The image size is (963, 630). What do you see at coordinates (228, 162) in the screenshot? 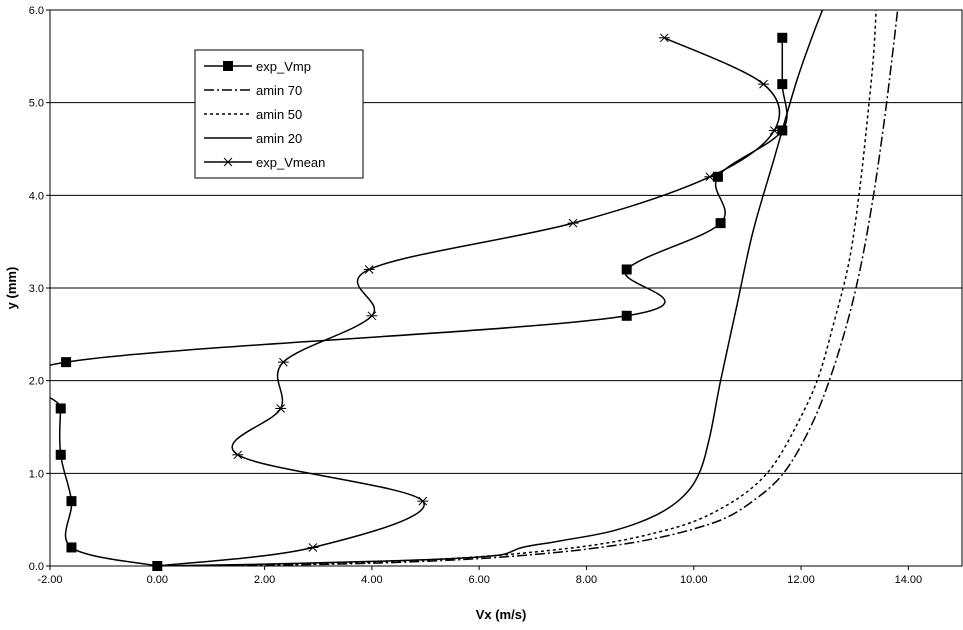
I see `legend-marker-exp-vmean` at bounding box center [228, 162].